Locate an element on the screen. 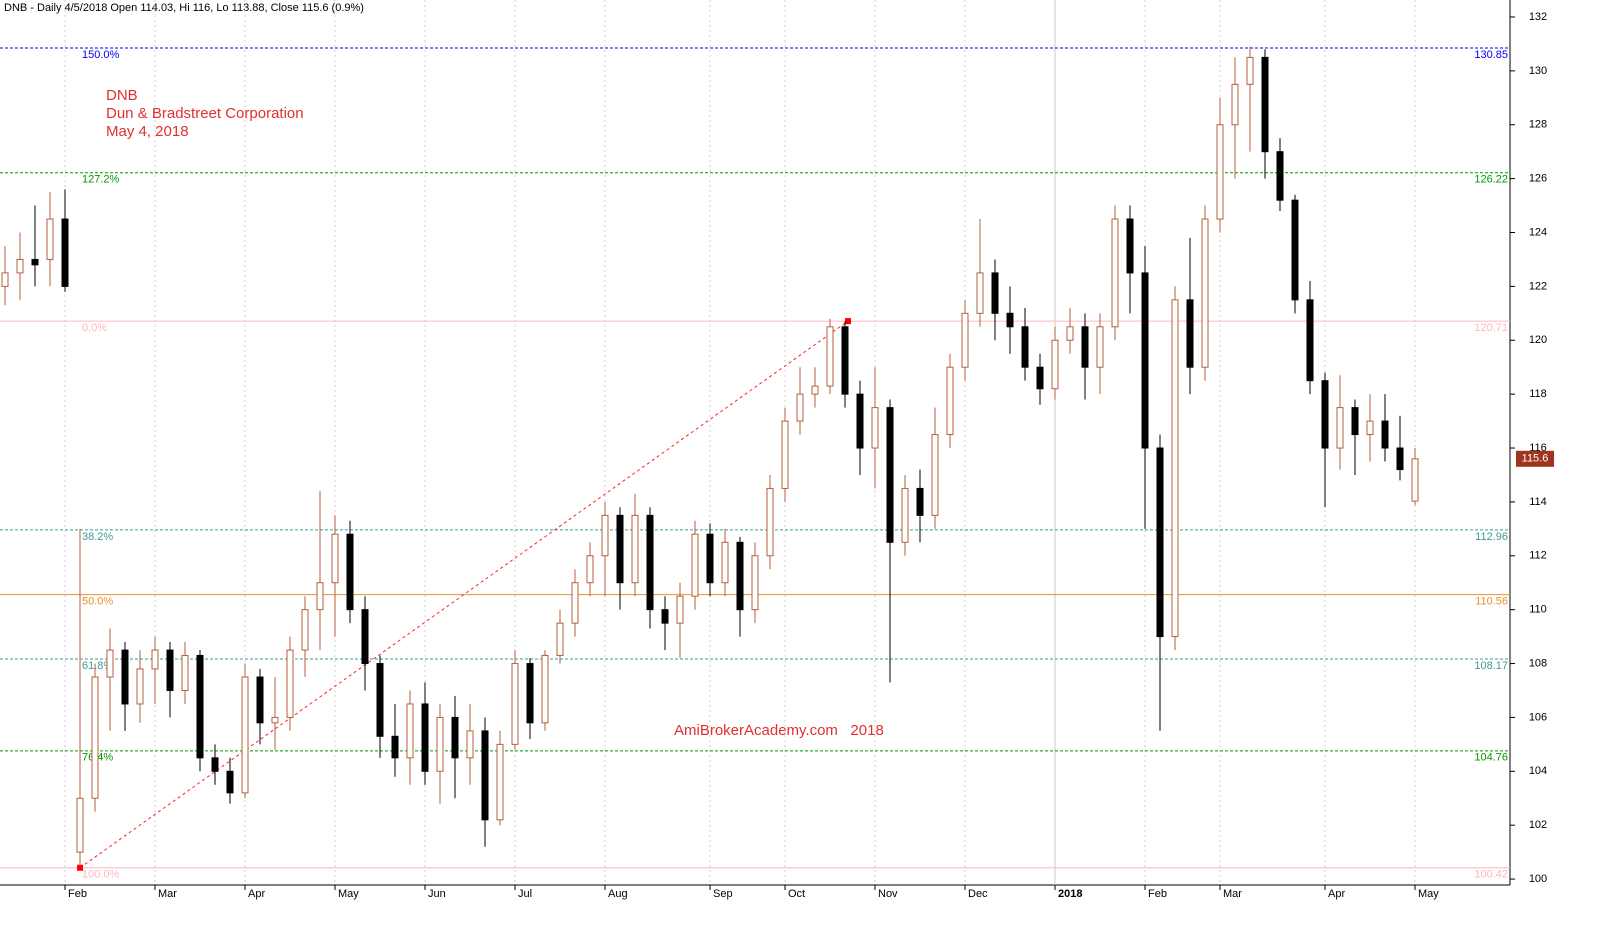 This screenshot has height=934, width=1624. y-tick-label: 110 is located at coordinates (1538, 610).